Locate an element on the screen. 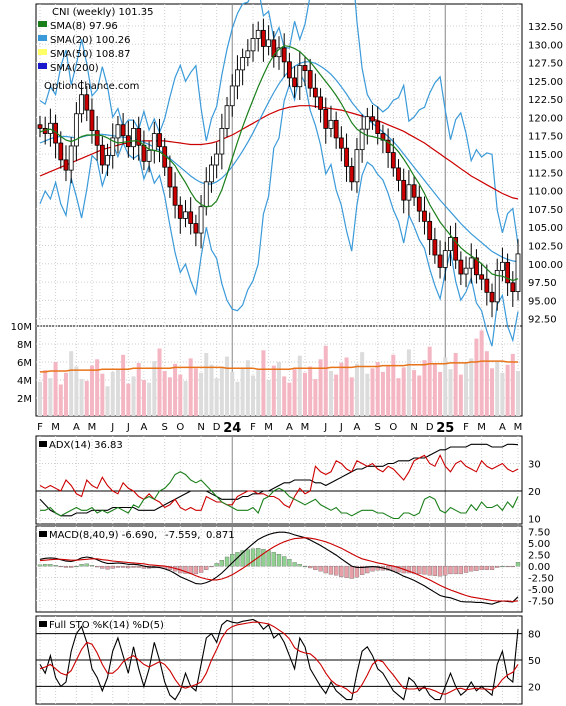 The width and height of the screenshot is (566, 706). sto-tick-label: 20 is located at coordinates (534, 687).